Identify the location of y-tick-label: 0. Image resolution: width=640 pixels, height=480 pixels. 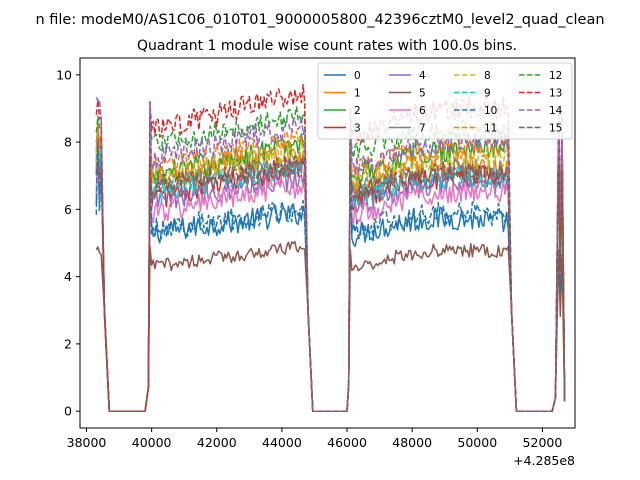
(68, 411).